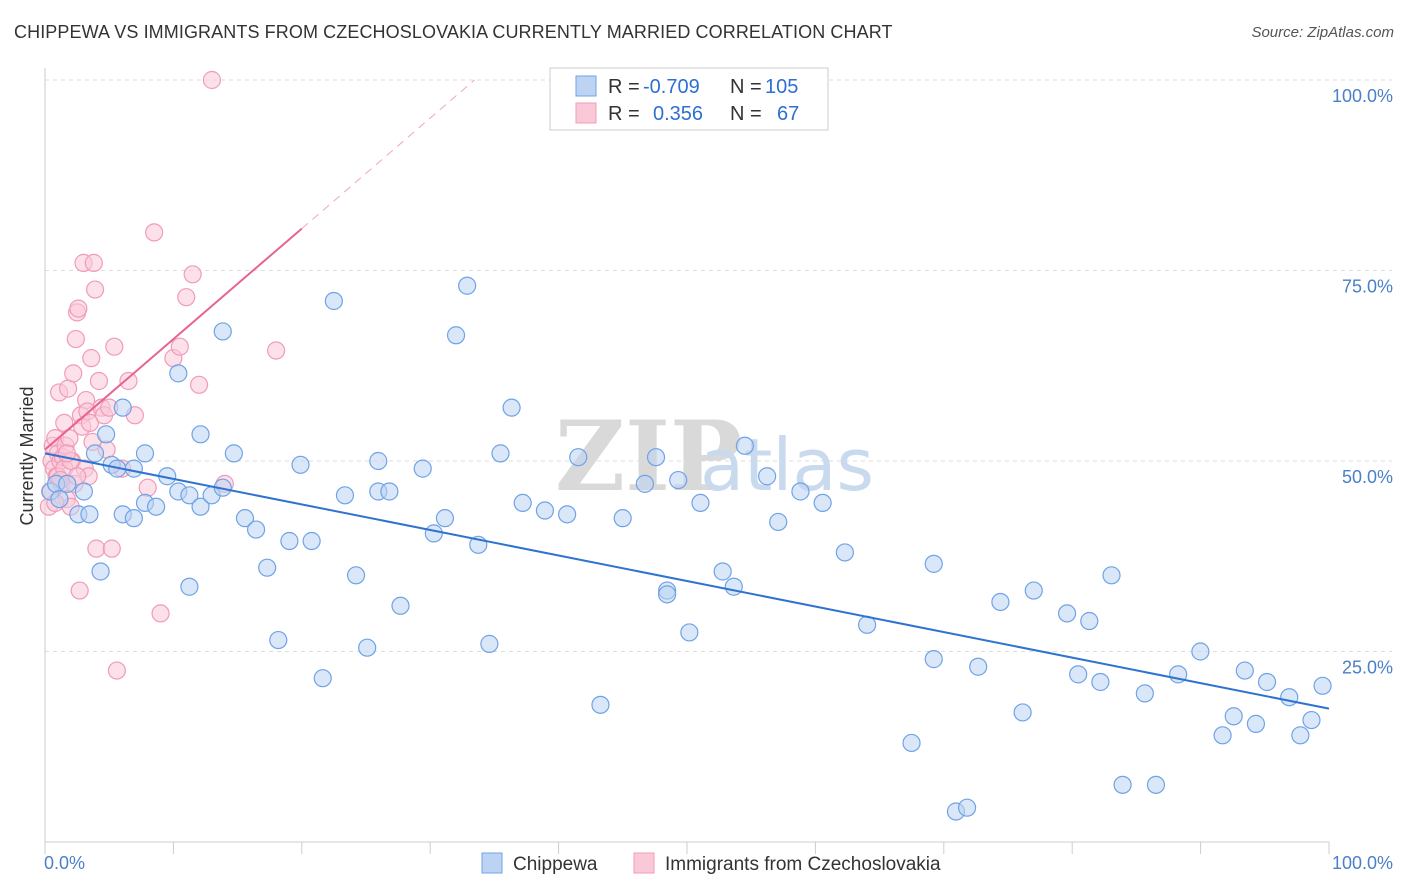 The width and height of the screenshot is (1406, 892). I want to click on stats-r-value-1: 0.356, so click(678, 114).